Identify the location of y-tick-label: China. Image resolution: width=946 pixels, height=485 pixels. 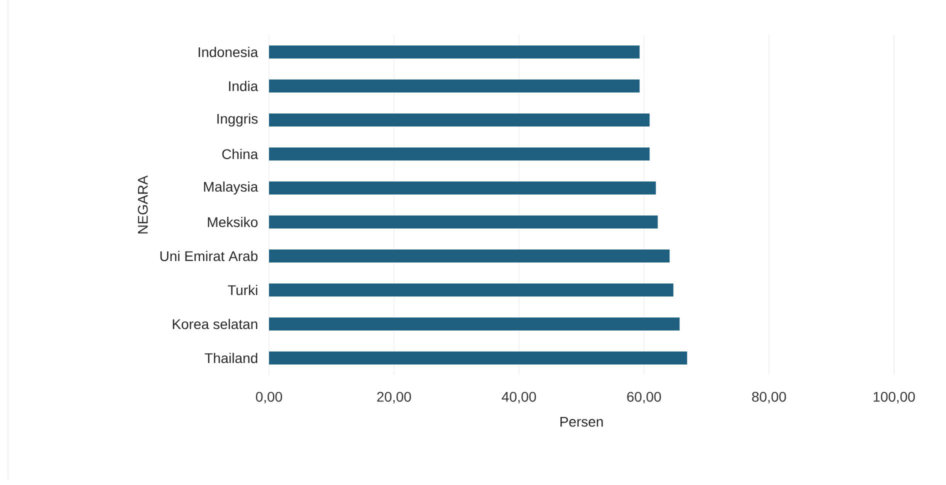
(240, 154).